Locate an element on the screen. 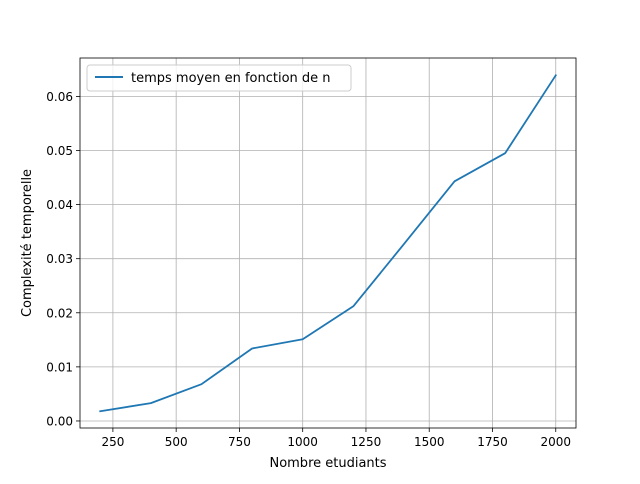  x-tick-label: 2000 is located at coordinates (555, 442).